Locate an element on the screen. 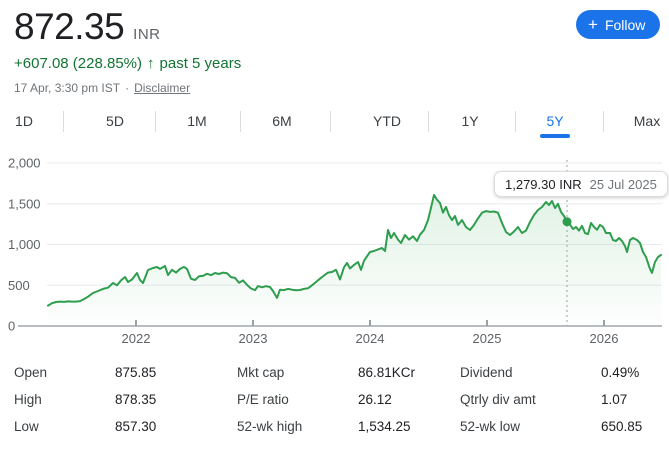  y-axis-label: 500 is located at coordinates (19, 285).